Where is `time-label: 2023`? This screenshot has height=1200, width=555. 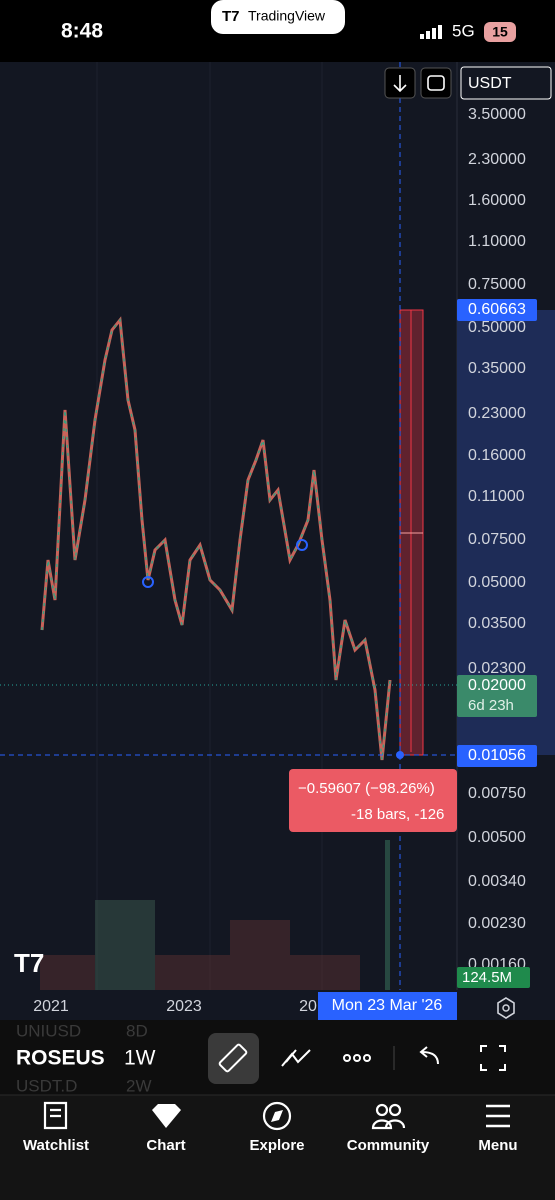 time-label: 2023 is located at coordinates (184, 1006).